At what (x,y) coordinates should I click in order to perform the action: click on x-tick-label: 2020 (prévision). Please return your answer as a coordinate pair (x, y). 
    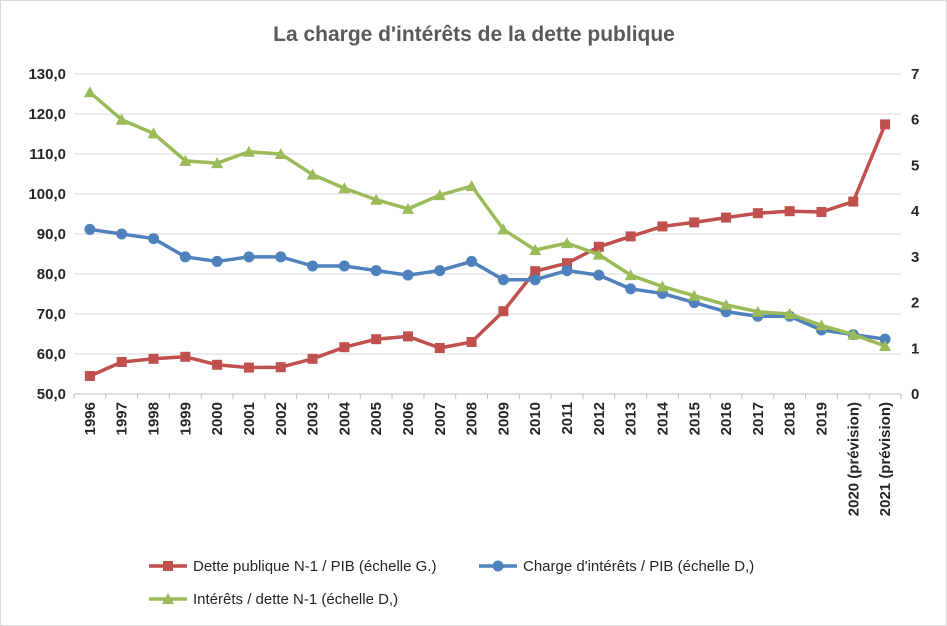
    Looking at the image, I should click on (853, 459).